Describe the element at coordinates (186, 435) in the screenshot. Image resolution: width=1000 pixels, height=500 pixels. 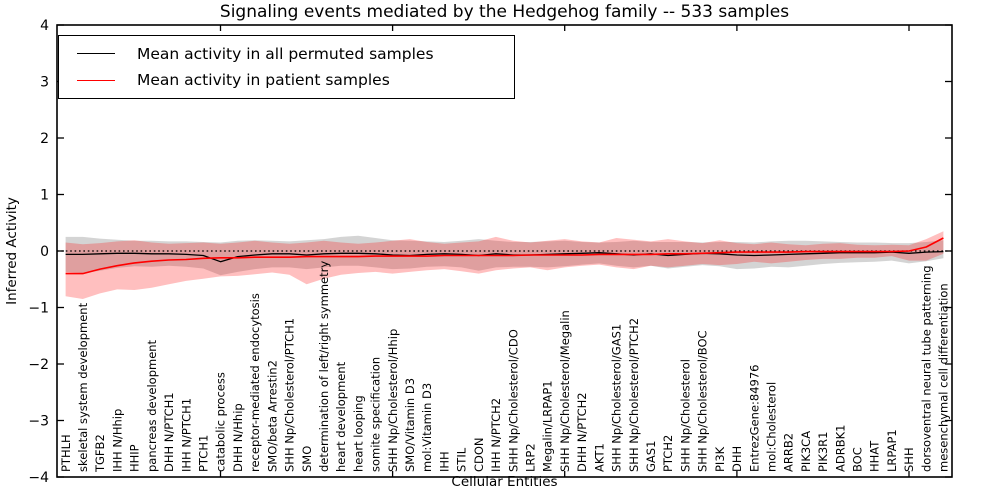
I see `x-category-label: IHH N/PTCH1` at that location.